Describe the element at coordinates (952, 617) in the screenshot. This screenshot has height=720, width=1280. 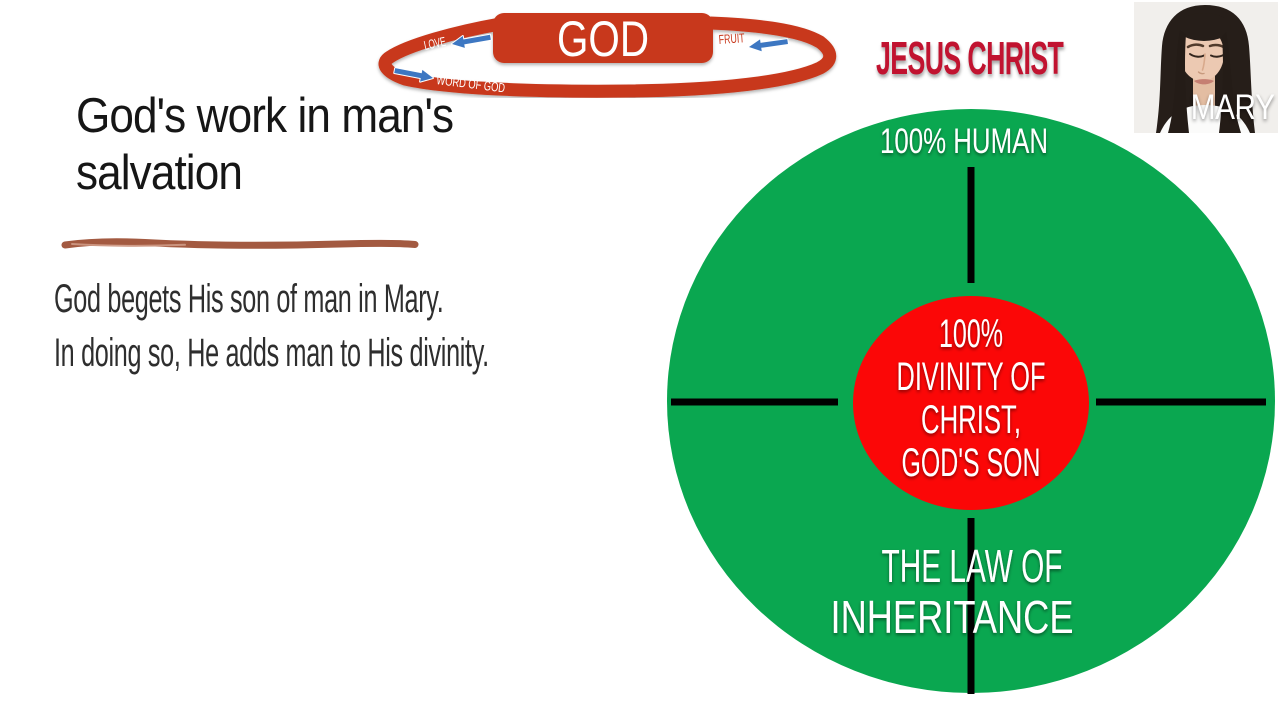
I see `law-label-line-2: INHERITANCE` at that location.